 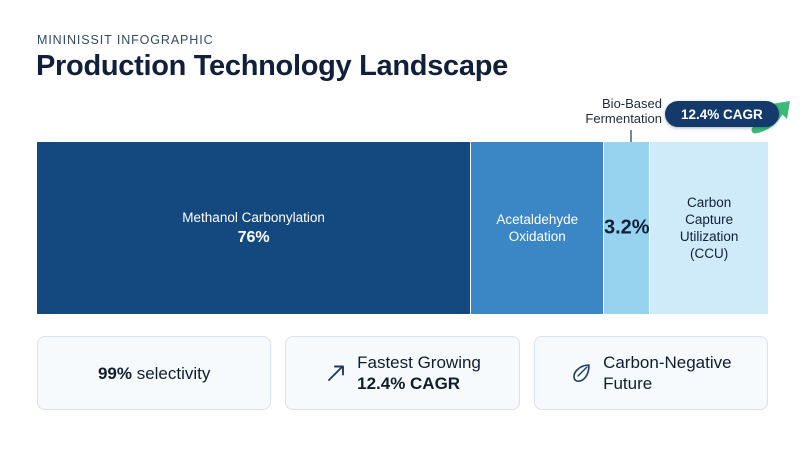 I want to click on bar-segment-3: 3.2%, so click(x=627, y=228).